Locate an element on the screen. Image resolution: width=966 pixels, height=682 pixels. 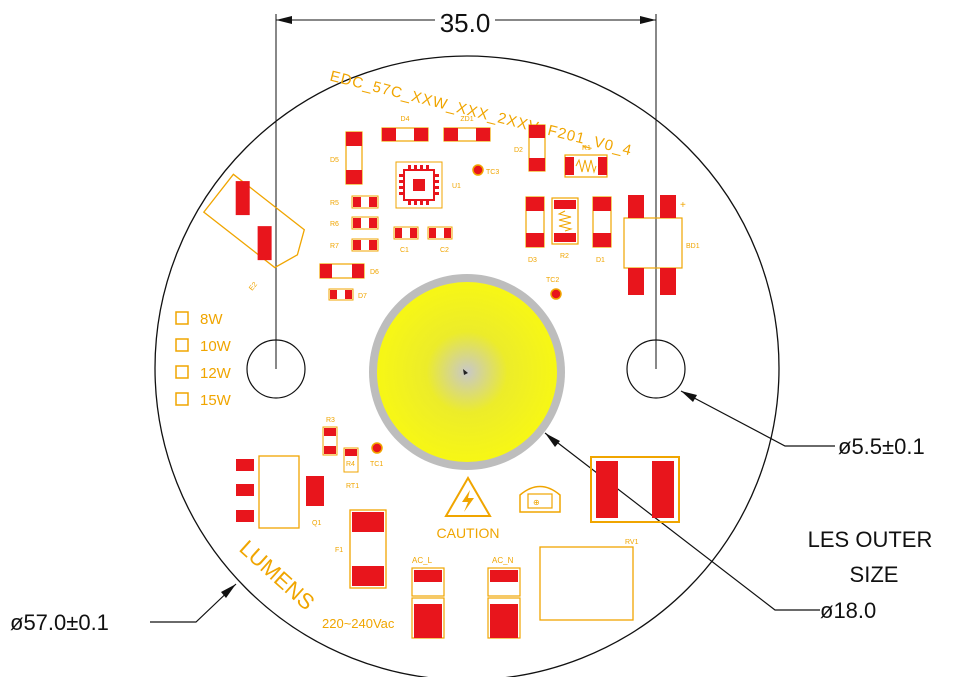
svg-text: RT1 is located at coordinates (352, 486).